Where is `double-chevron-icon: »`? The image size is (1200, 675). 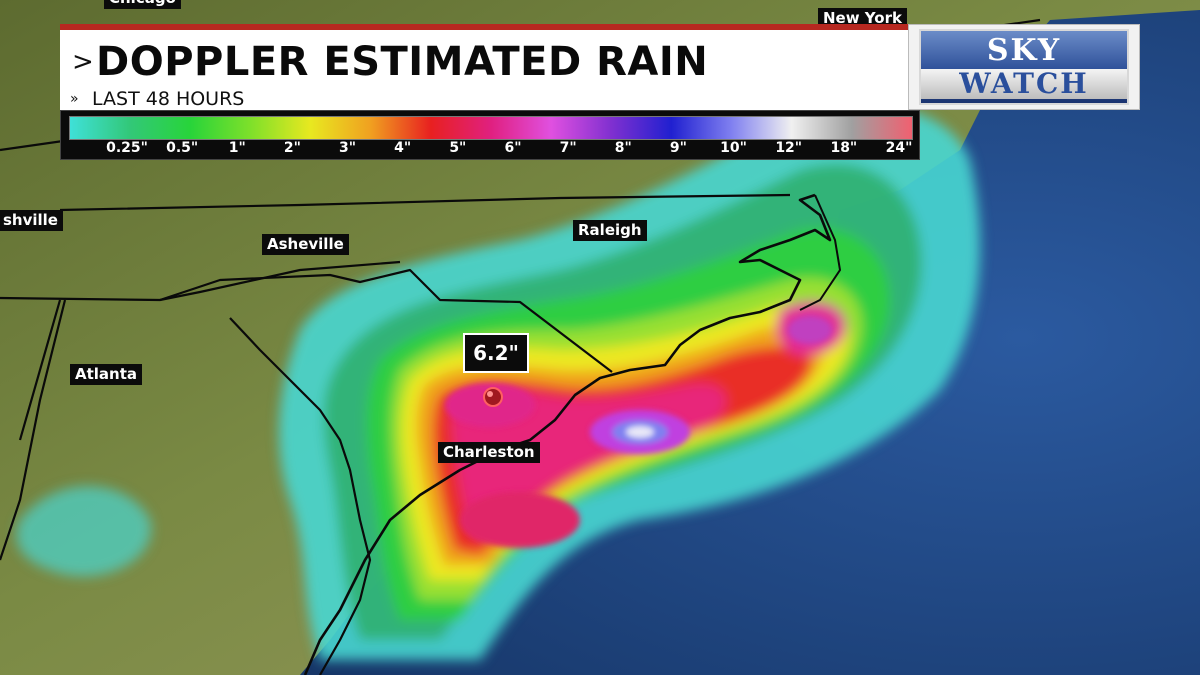 double-chevron-icon: » is located at coordinates (74, 99).